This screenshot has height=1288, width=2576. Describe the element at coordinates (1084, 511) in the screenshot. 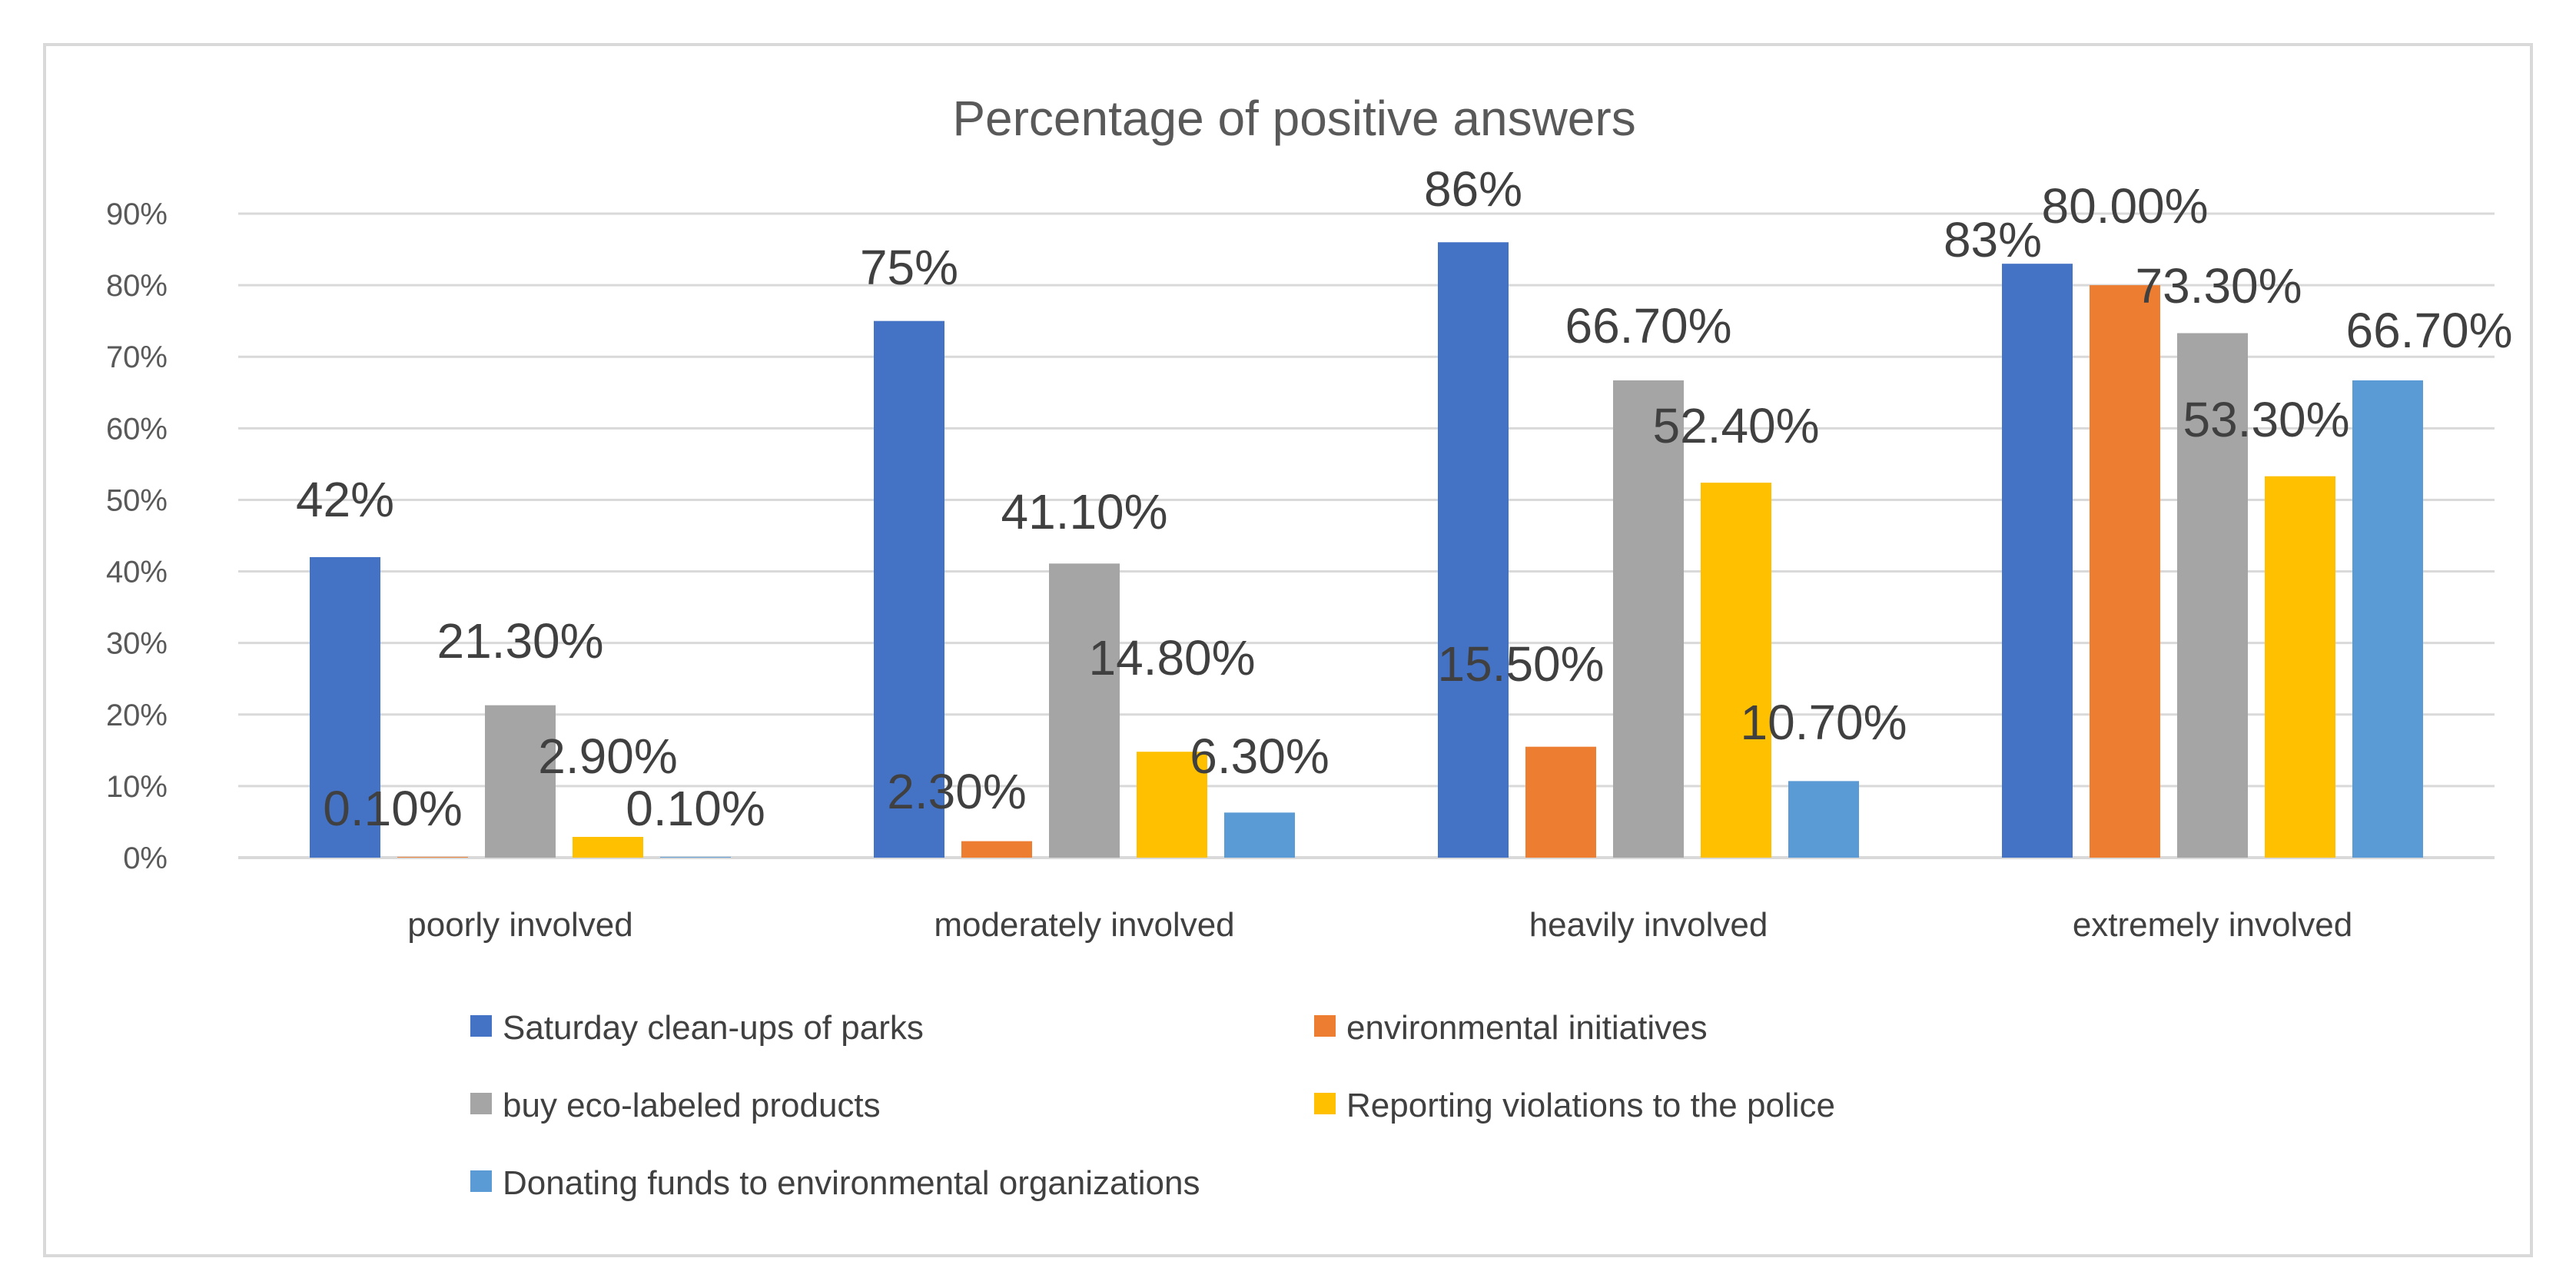

I see `data-label: 41.10%` at that location.